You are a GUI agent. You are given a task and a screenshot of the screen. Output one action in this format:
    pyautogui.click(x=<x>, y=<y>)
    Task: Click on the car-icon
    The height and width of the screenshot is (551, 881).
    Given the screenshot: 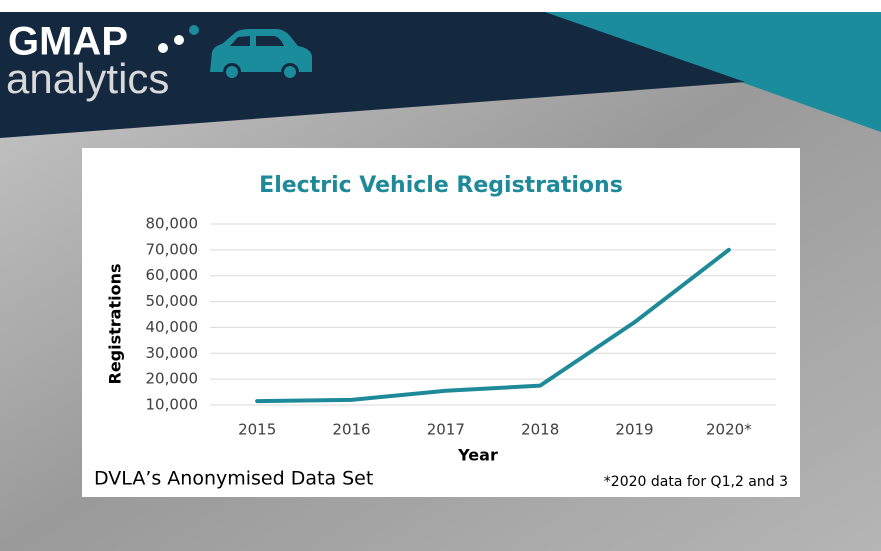 What is the action you would take?
    pyautogui.click(x=261, y=55)
    